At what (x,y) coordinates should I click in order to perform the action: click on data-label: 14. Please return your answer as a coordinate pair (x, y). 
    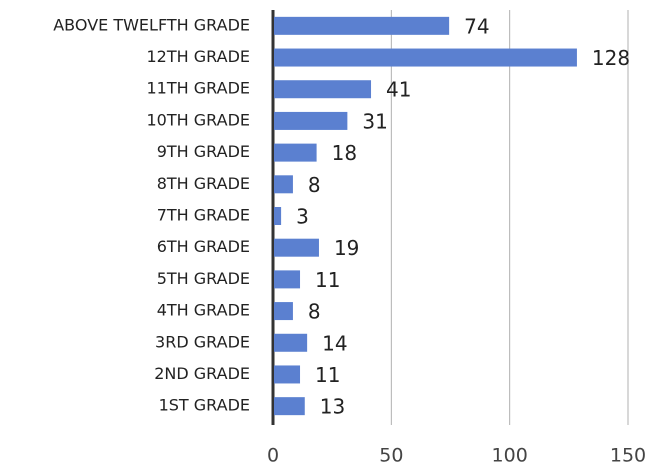
    Looking at the image, I should click on (334, 343).